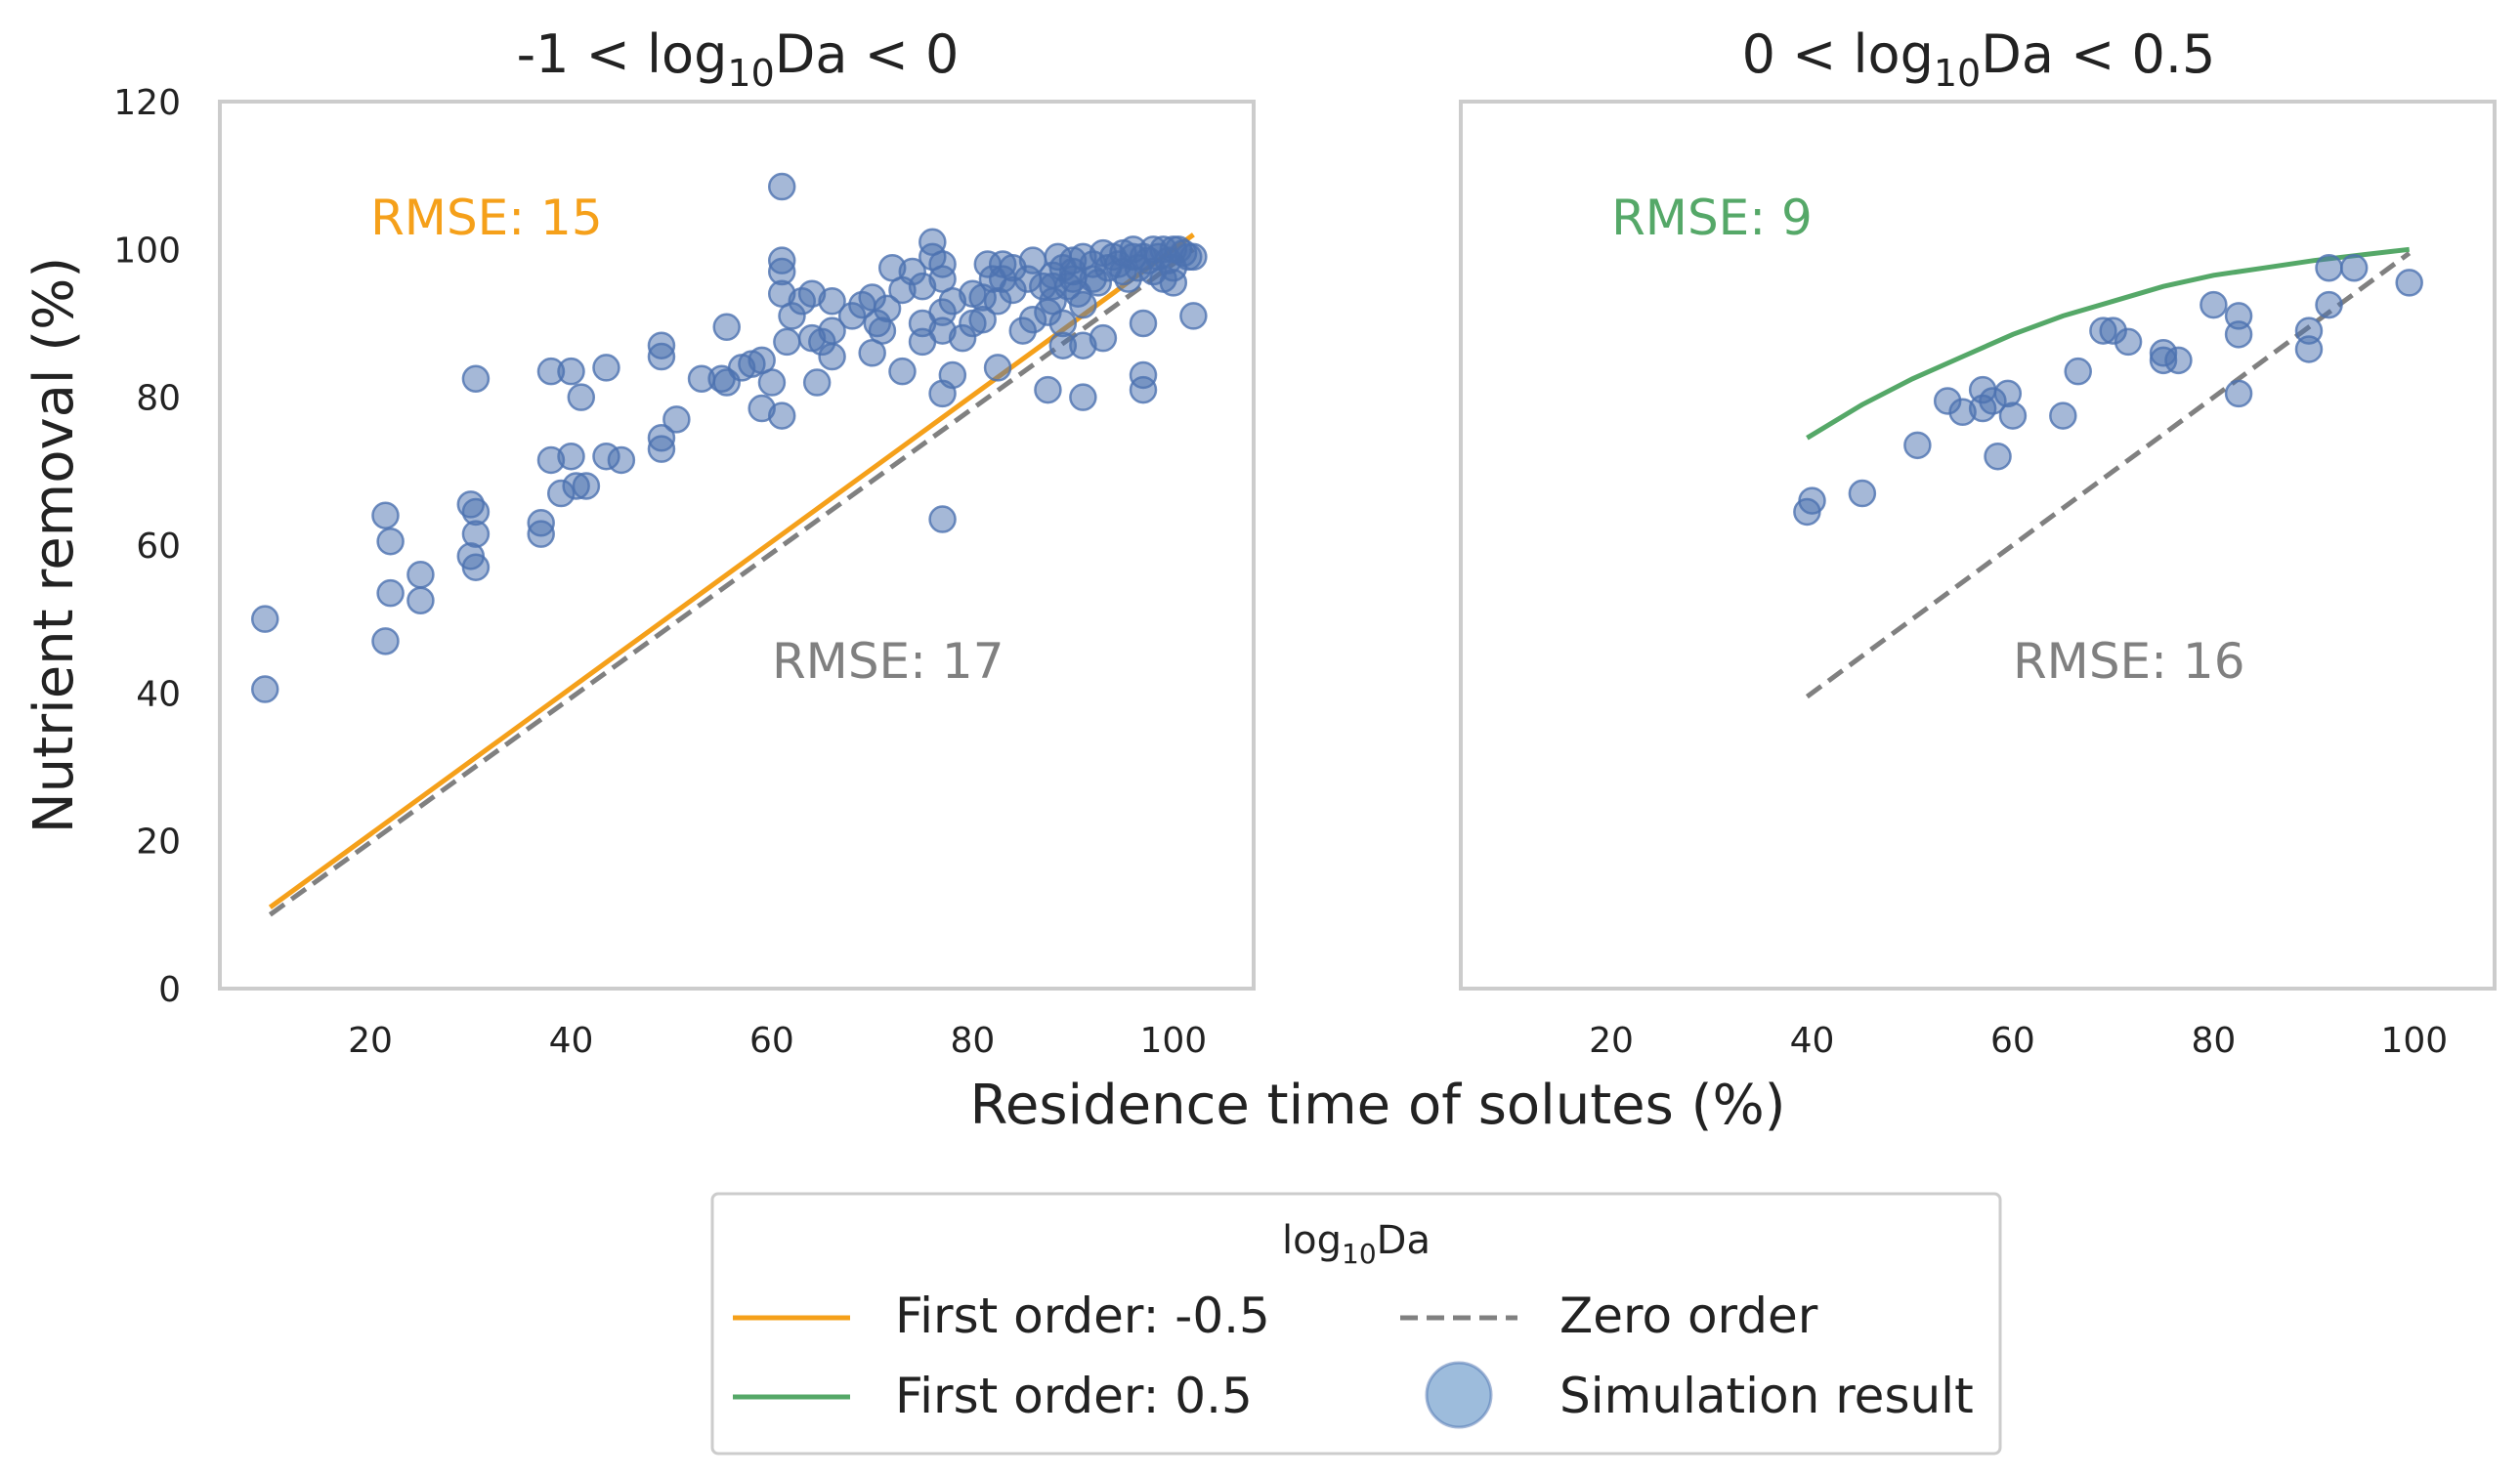 This screenshot has width=2520, height=1478. I want to click on y-axis-label: Nutrient removal (%), so click(54, 545).